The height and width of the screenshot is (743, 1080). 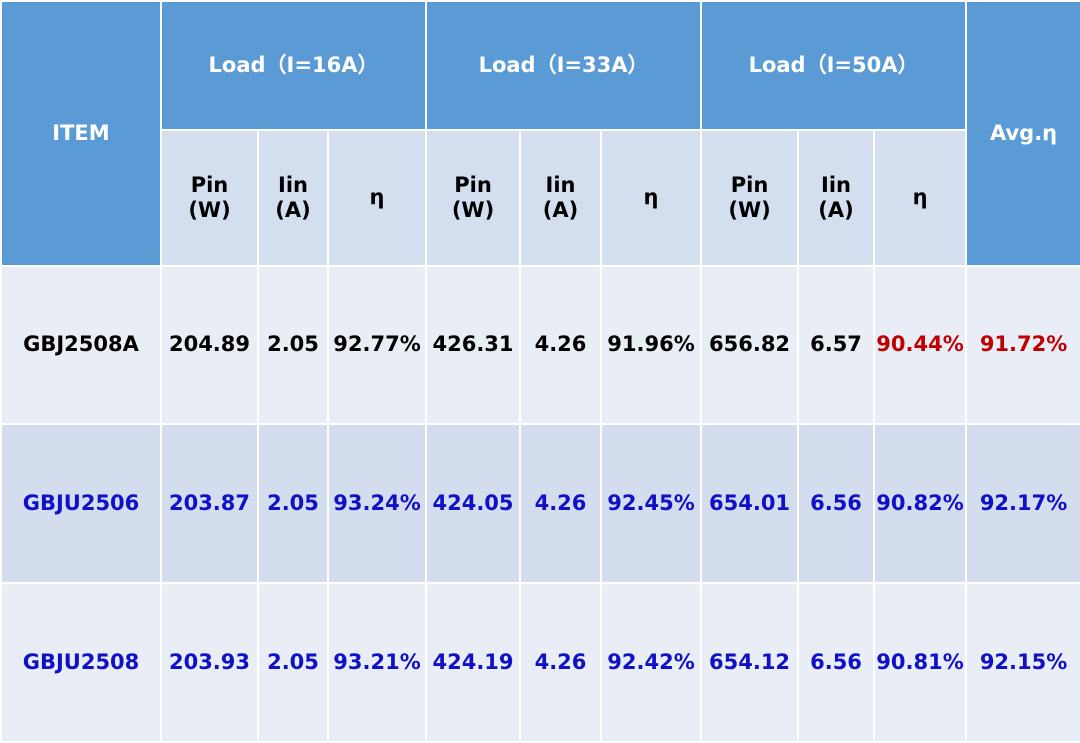 What do you see at coordinates (836, 345) in the screenshot?
I see `value-cell: 6.57` at bounding box center [836, 345].